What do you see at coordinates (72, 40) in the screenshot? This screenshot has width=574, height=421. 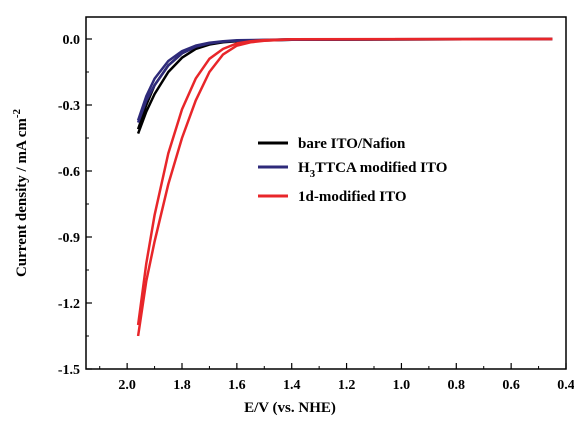 I see `y-tick-label: 0.0` at bounding box center [72, 40].